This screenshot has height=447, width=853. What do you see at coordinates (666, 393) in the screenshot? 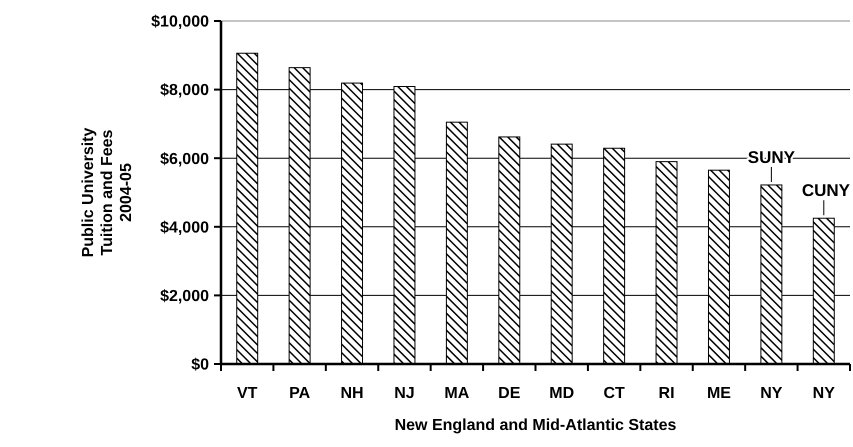
I see `x-tick-label: RI` at bounding box center [666, 393].